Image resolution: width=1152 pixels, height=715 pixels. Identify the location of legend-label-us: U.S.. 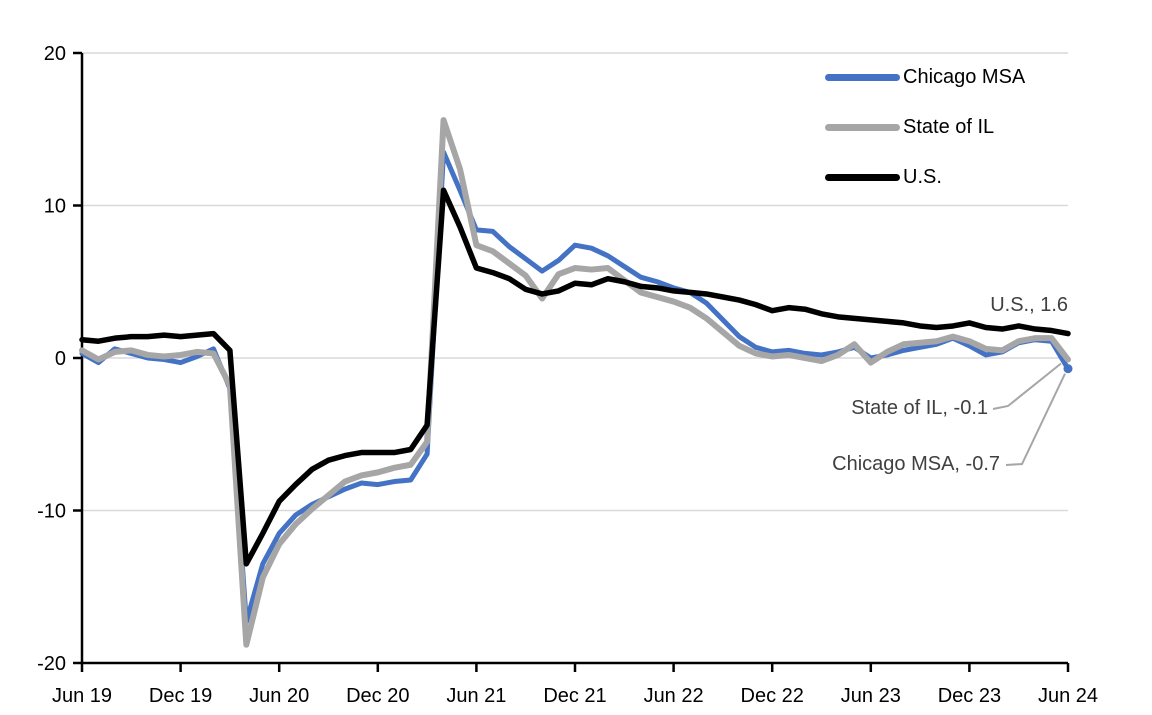
(922, 177).